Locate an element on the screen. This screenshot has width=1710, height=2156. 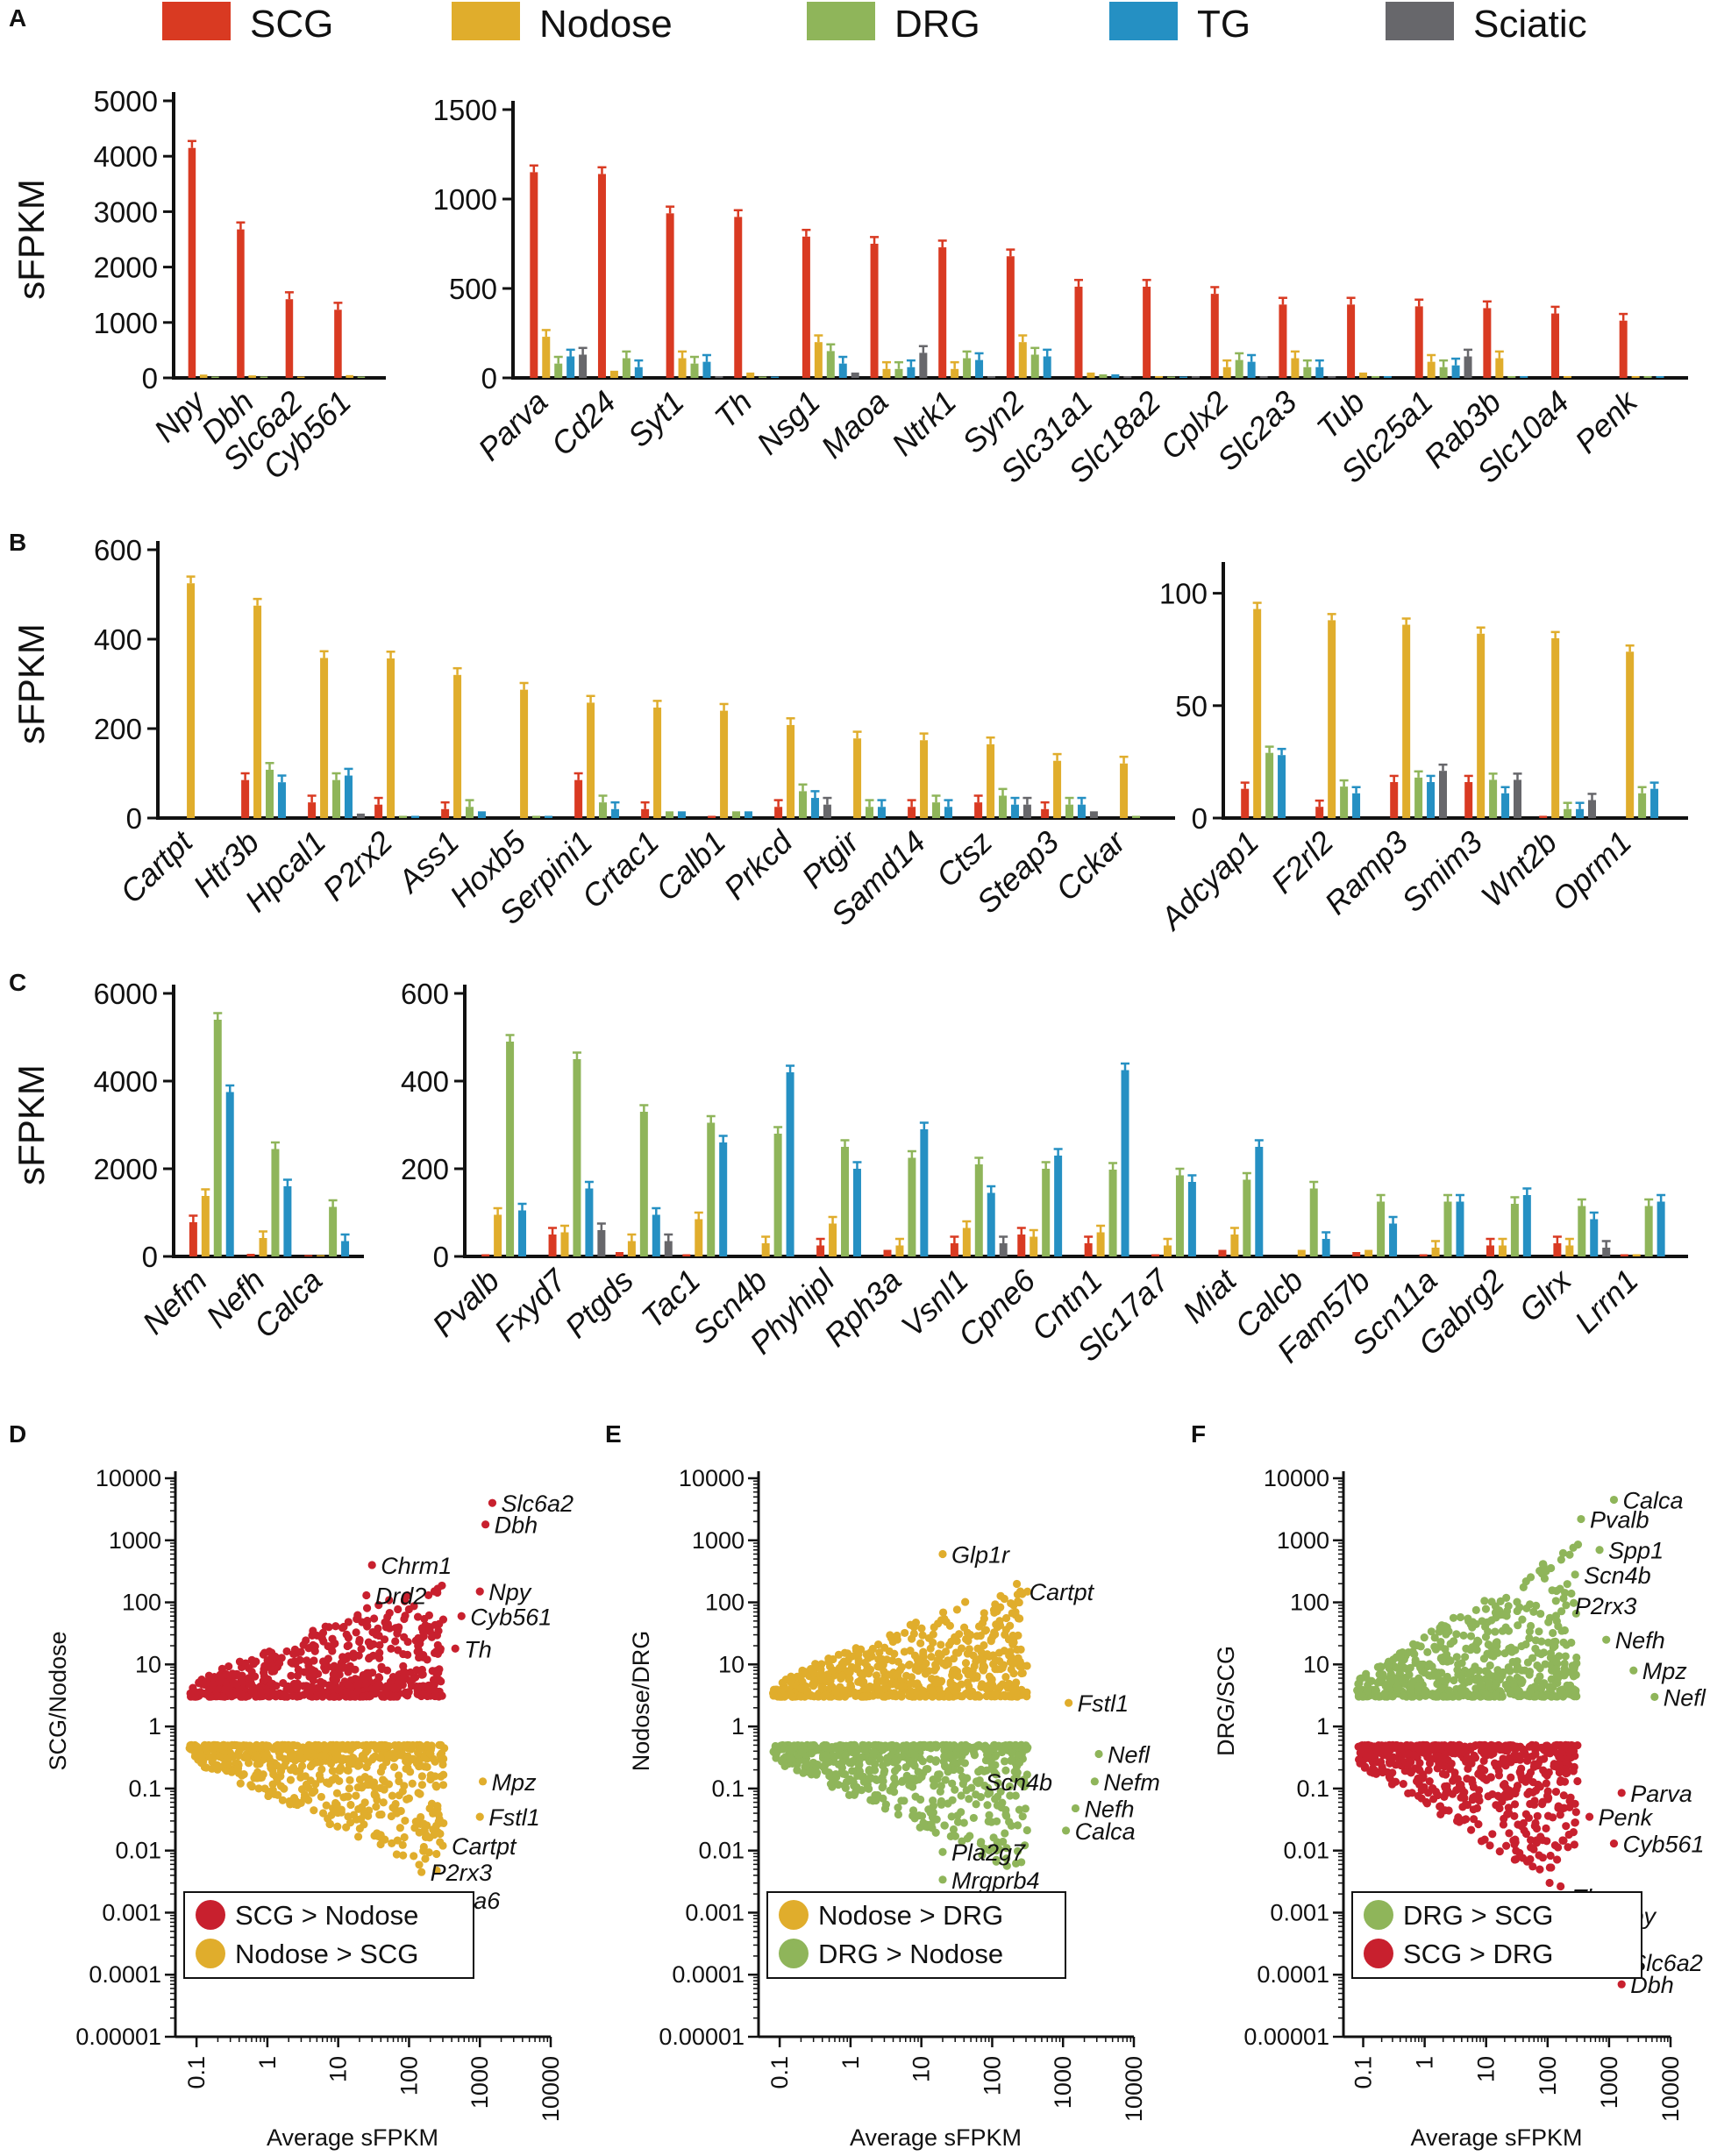
bar-steap3-scg is located at coordinates (1045, 813).